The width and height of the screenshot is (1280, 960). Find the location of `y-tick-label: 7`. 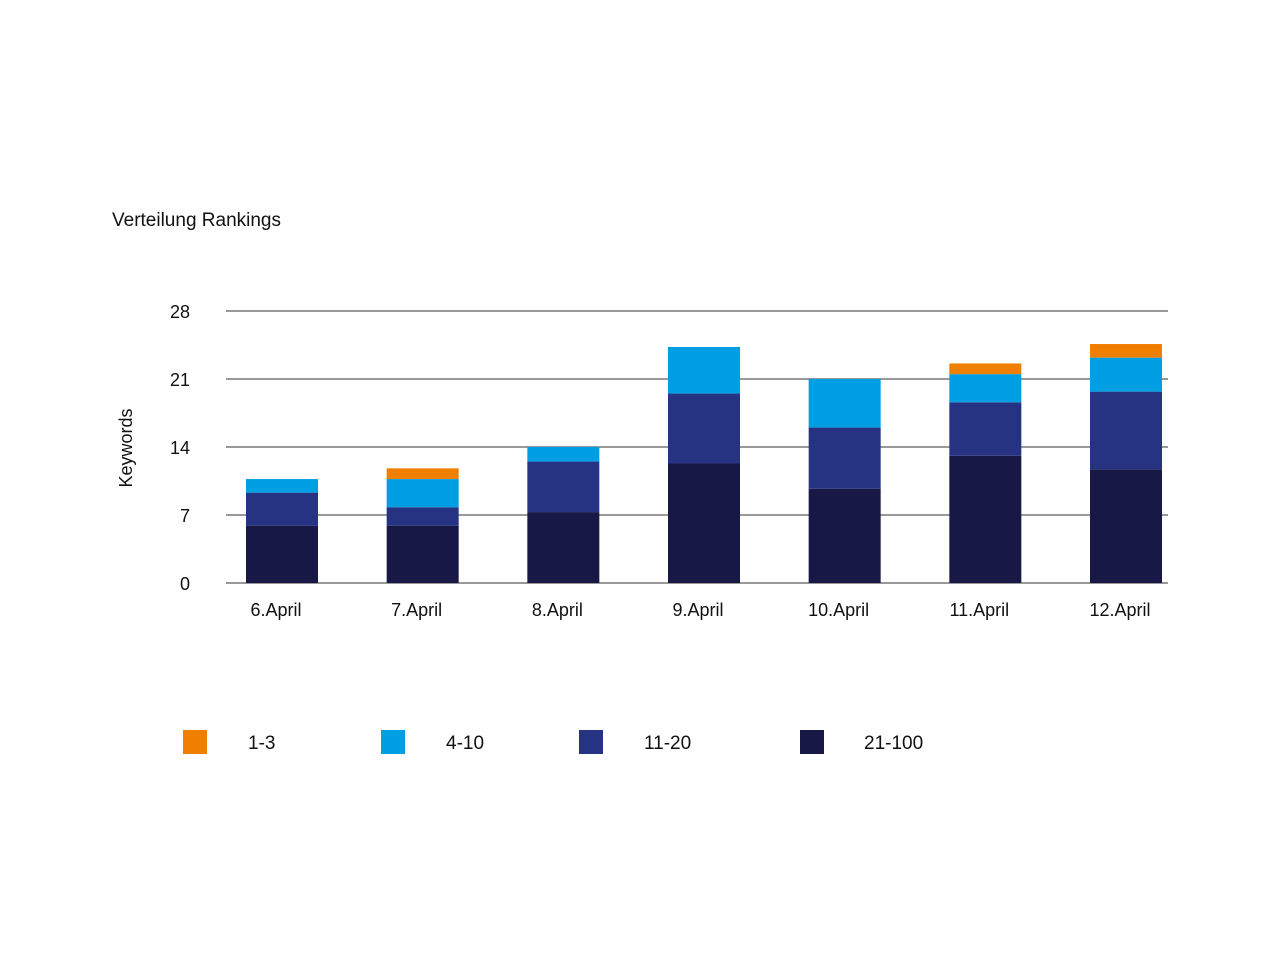

y-tick-label: 7 is located at coordinates (185, 516).